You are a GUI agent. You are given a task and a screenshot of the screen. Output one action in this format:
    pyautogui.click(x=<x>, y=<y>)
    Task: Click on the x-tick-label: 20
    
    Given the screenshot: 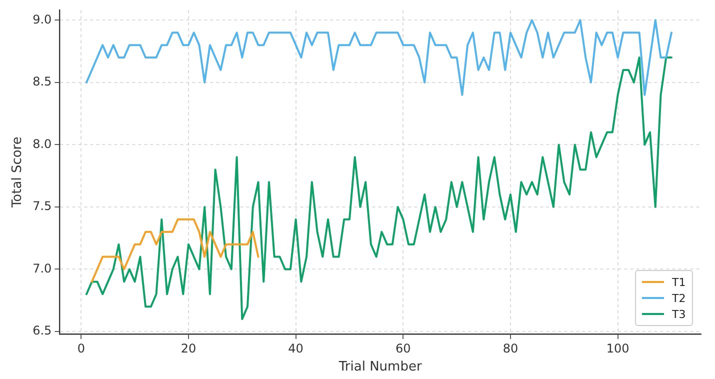 What is the action you would take?
    pyautogui.click(x=188, y=348)
    